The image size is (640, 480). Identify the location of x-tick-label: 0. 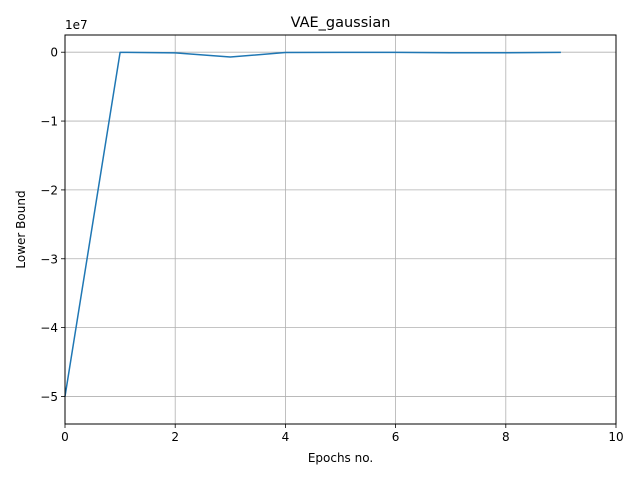
(65, 437).